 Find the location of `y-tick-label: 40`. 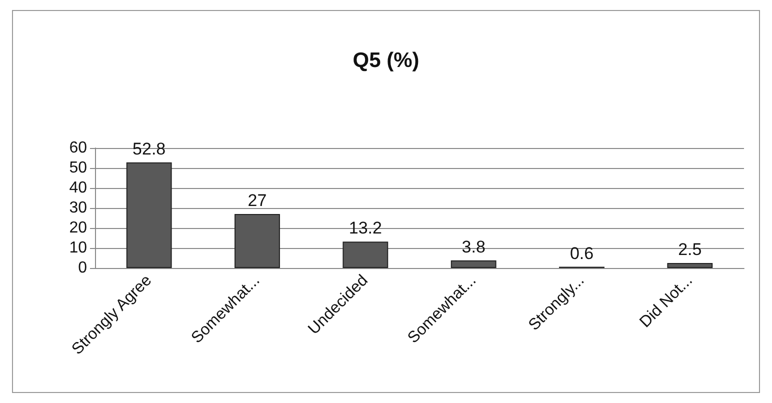

y-tick-label: 40 is located at coordinates (78, 188).